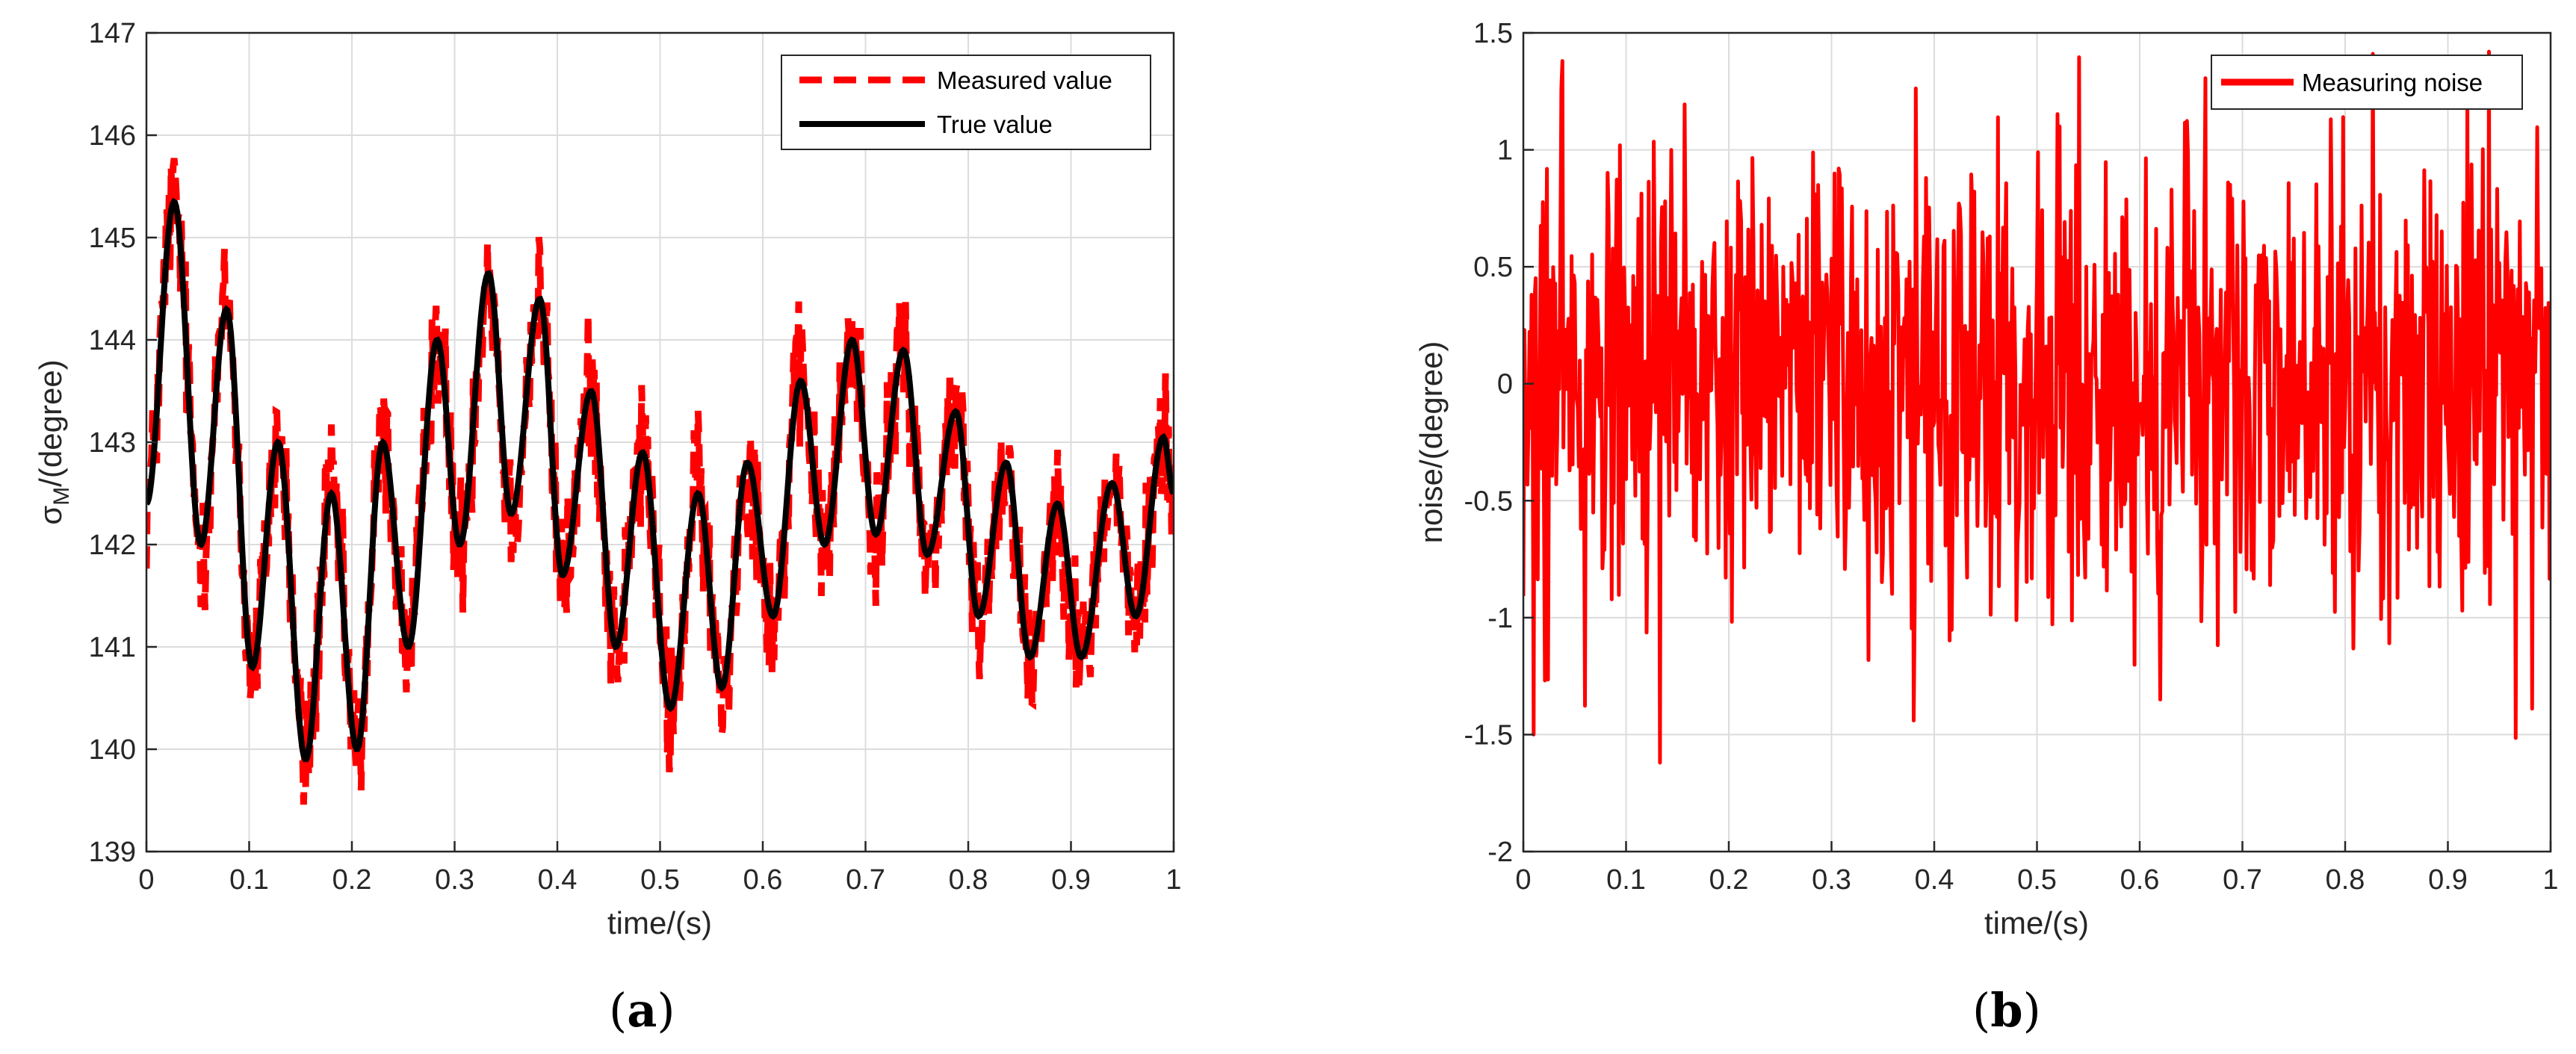  Describe the element at coordinates (112, 443) in the screenshot. I see `chart-a-y-tick-label: 143` at that location.